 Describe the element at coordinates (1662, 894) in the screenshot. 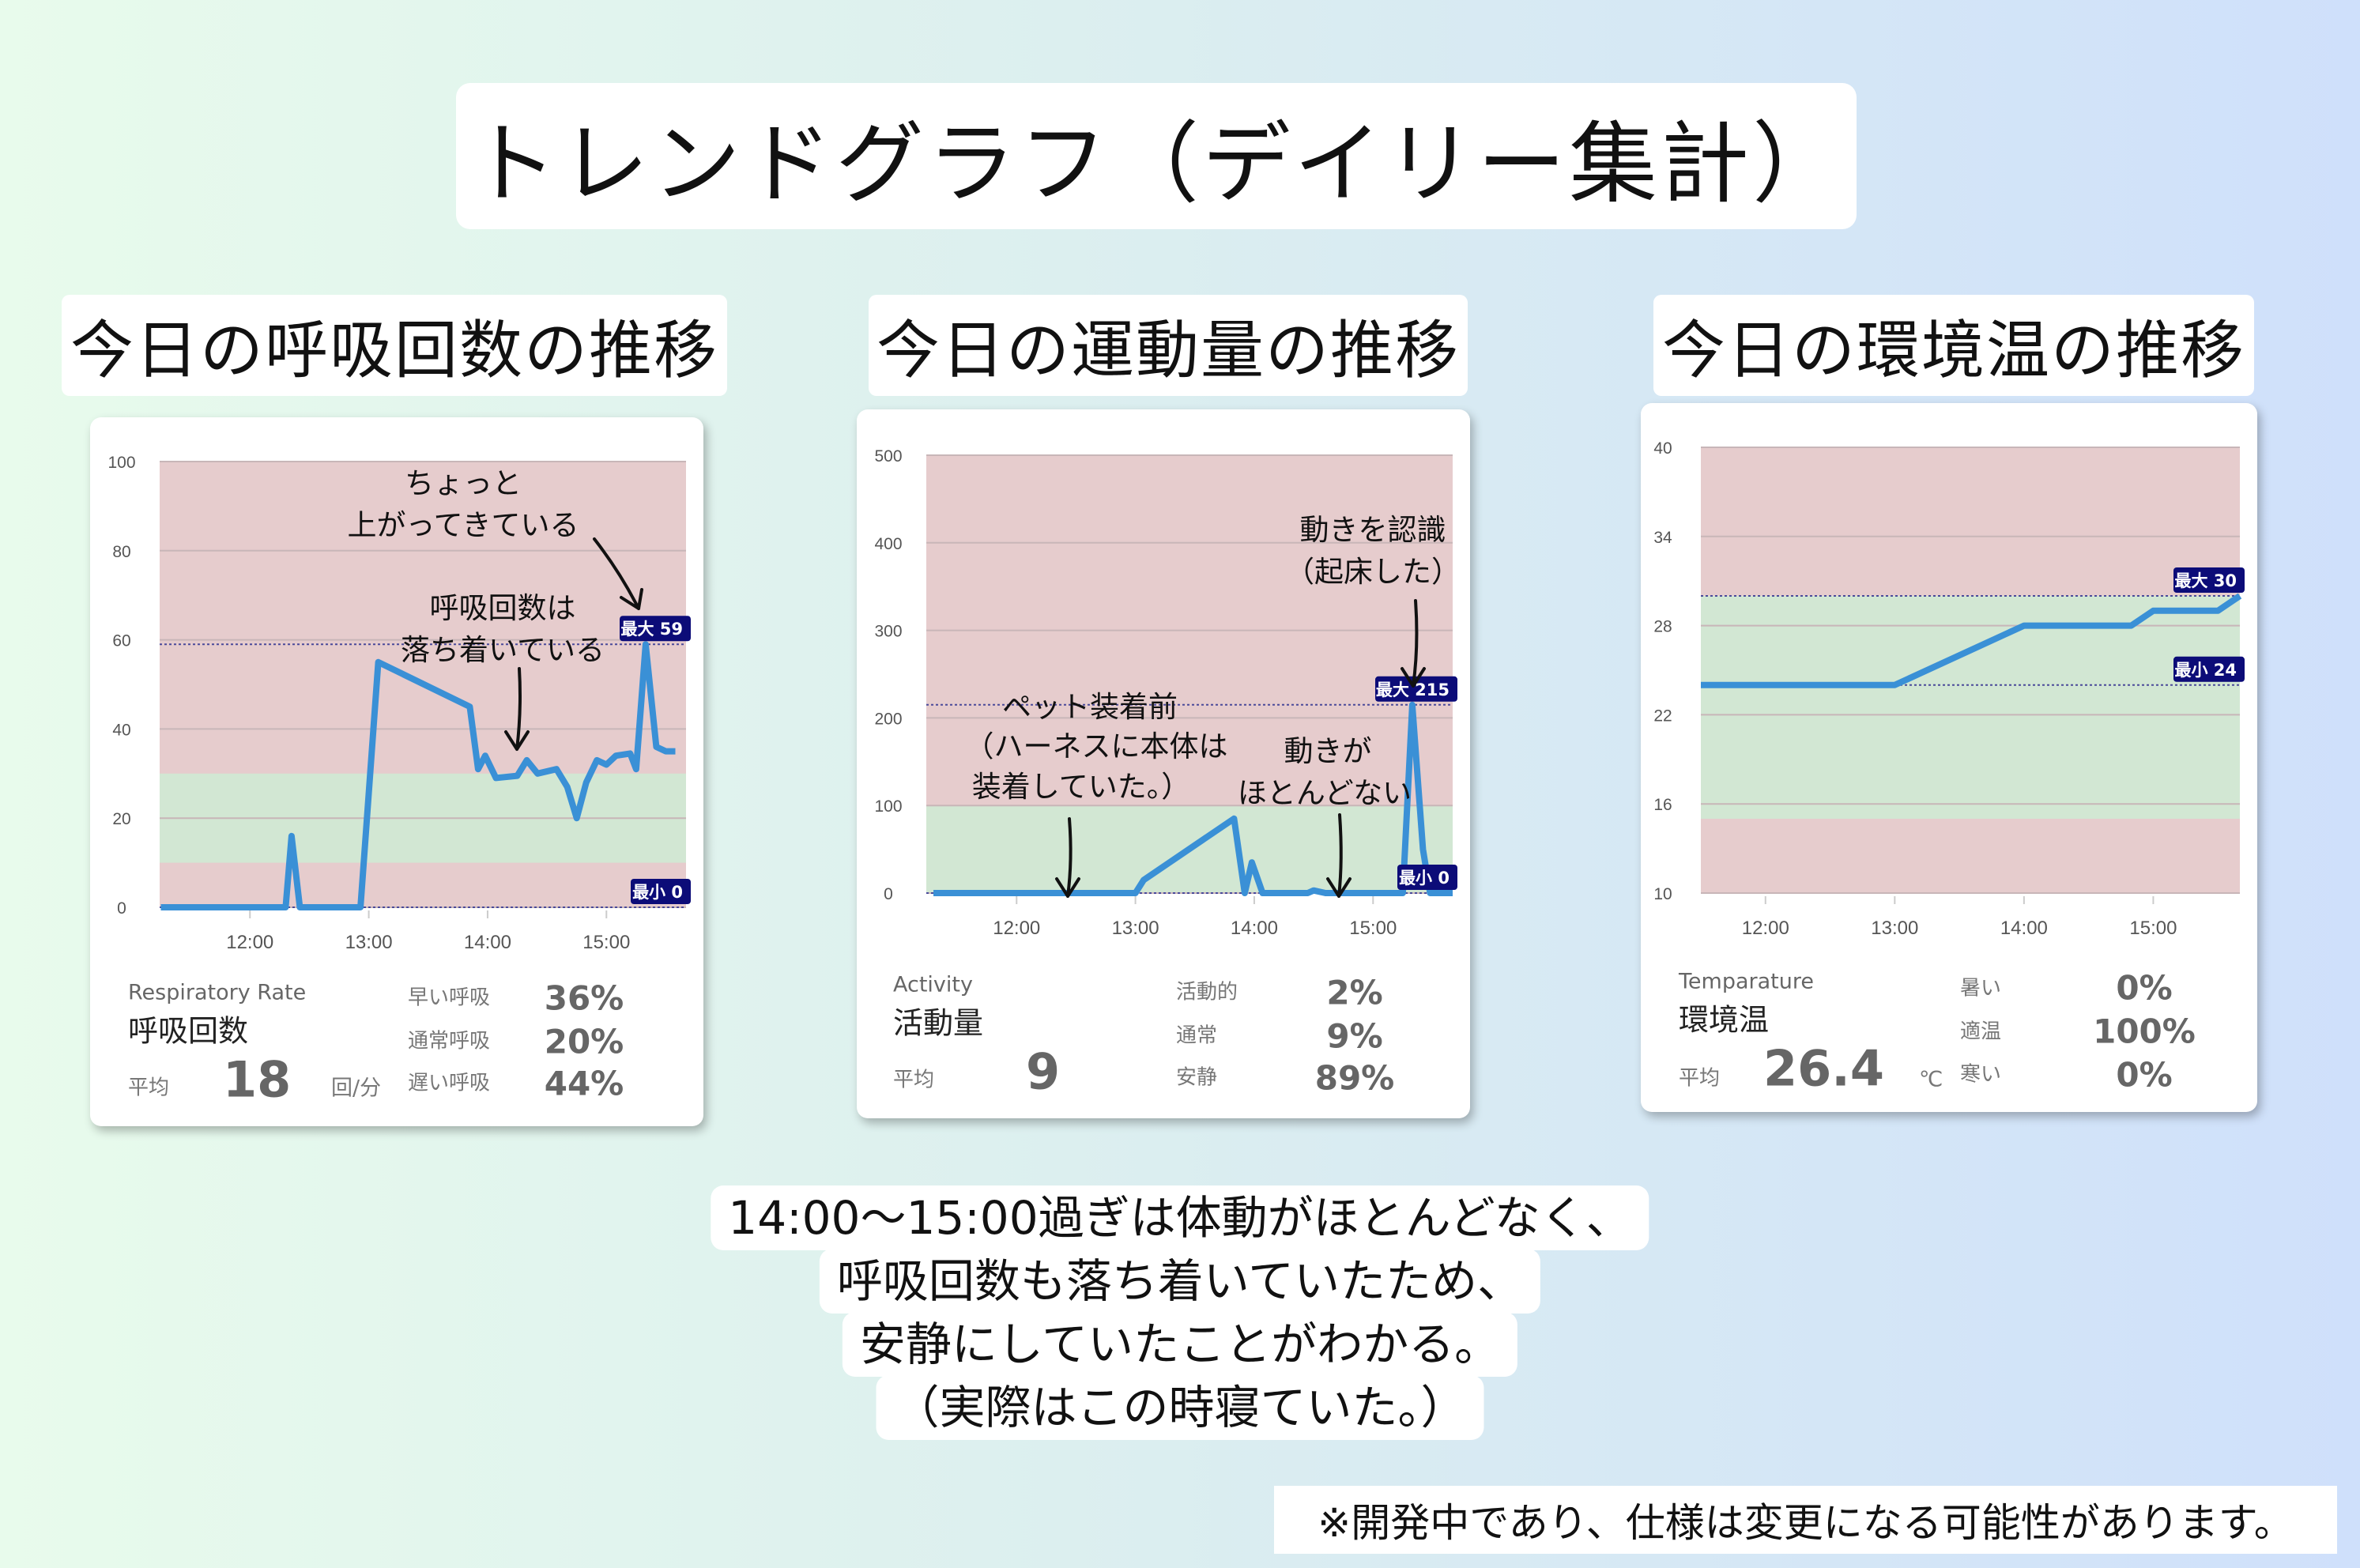

I see `y-tick-label: 10` at that location.